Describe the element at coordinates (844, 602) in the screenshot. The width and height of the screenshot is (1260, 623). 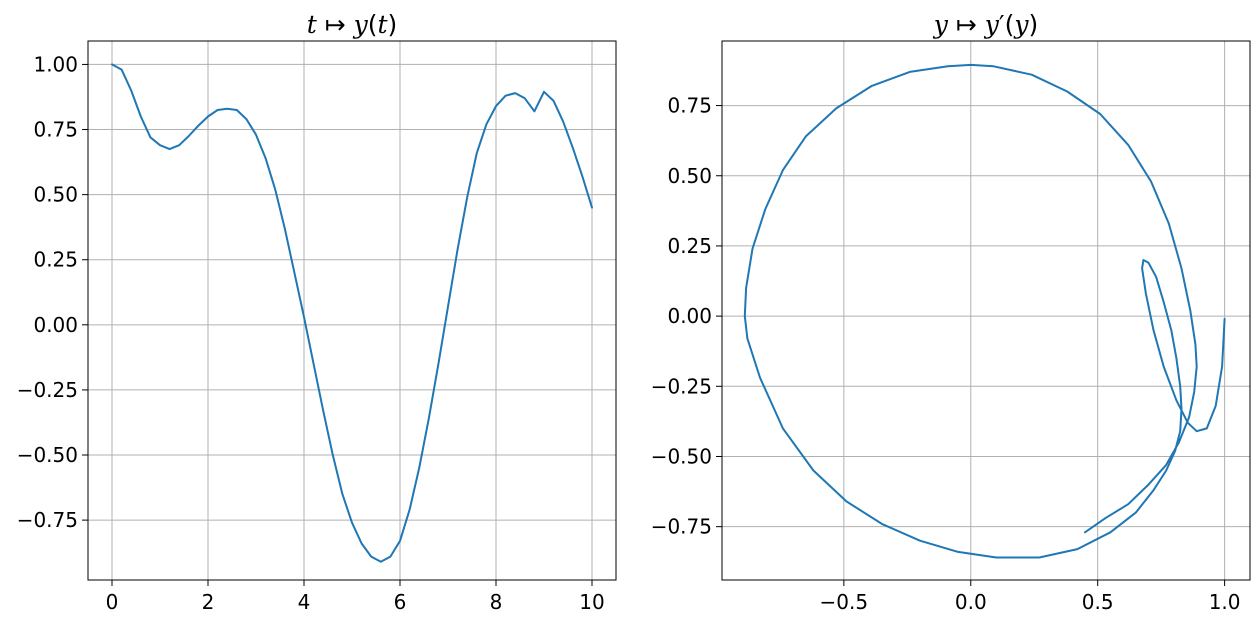
I see `x-tick-label: −0.5` at that location.